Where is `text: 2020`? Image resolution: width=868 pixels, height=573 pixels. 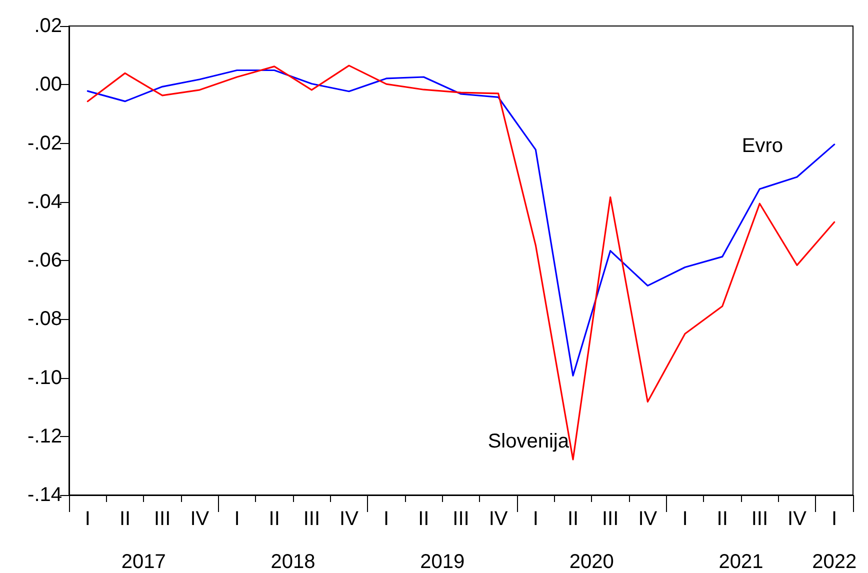
text: 2020 is located at coordinates (591, 562).